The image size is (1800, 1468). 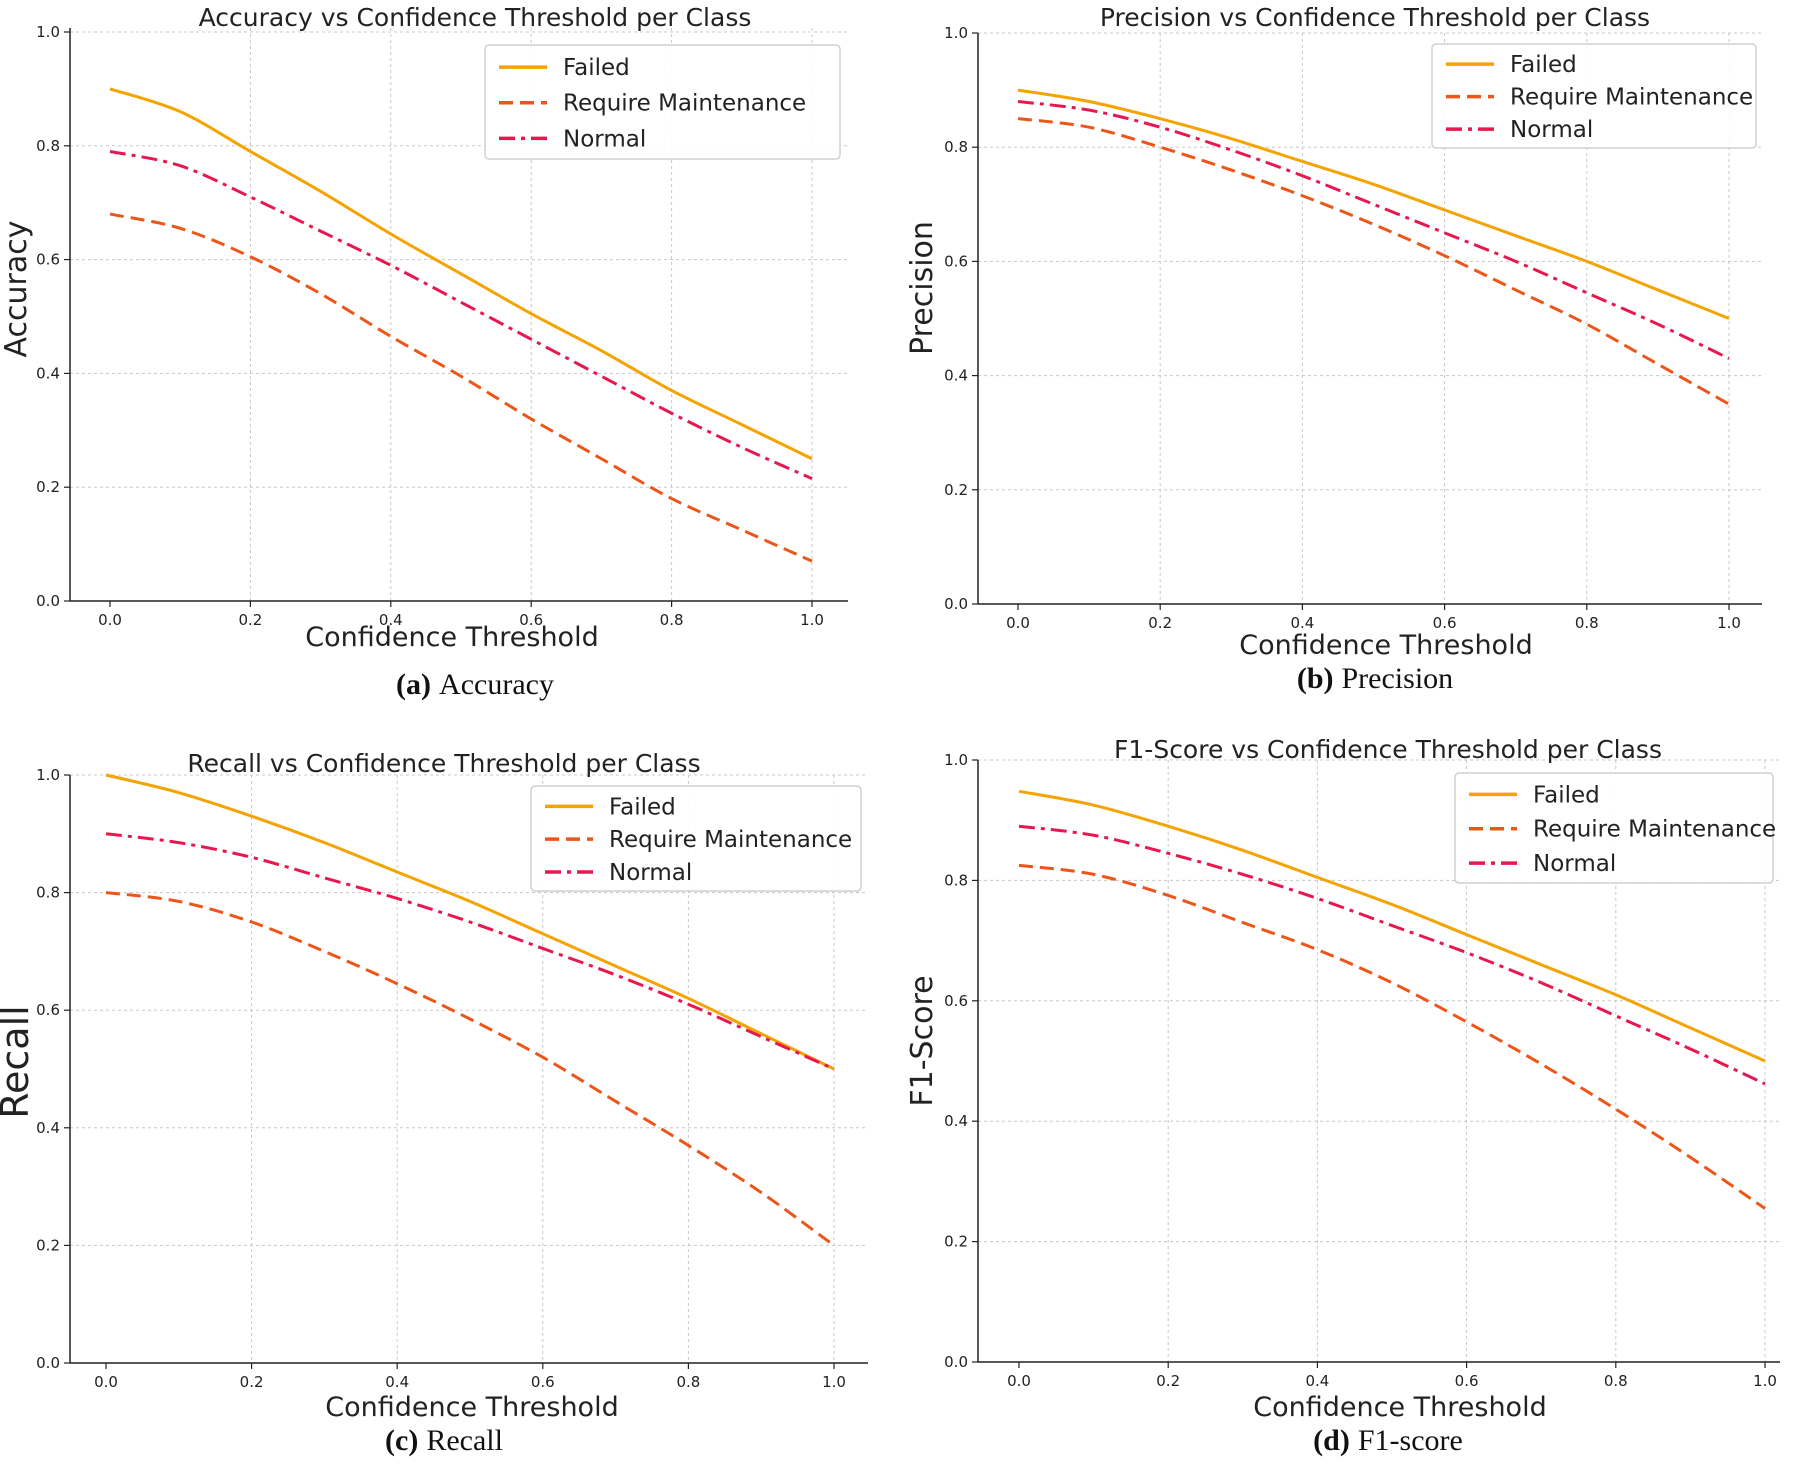 I want to click on figure-caption: (b) Precision, so click(x=1375, y=678).